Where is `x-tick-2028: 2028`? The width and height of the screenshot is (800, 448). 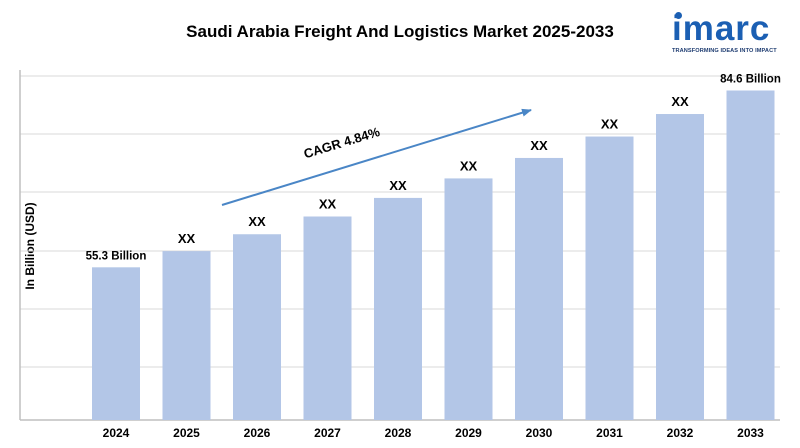
x-tick-2028: 2028 is located at coordinates (398, 433).